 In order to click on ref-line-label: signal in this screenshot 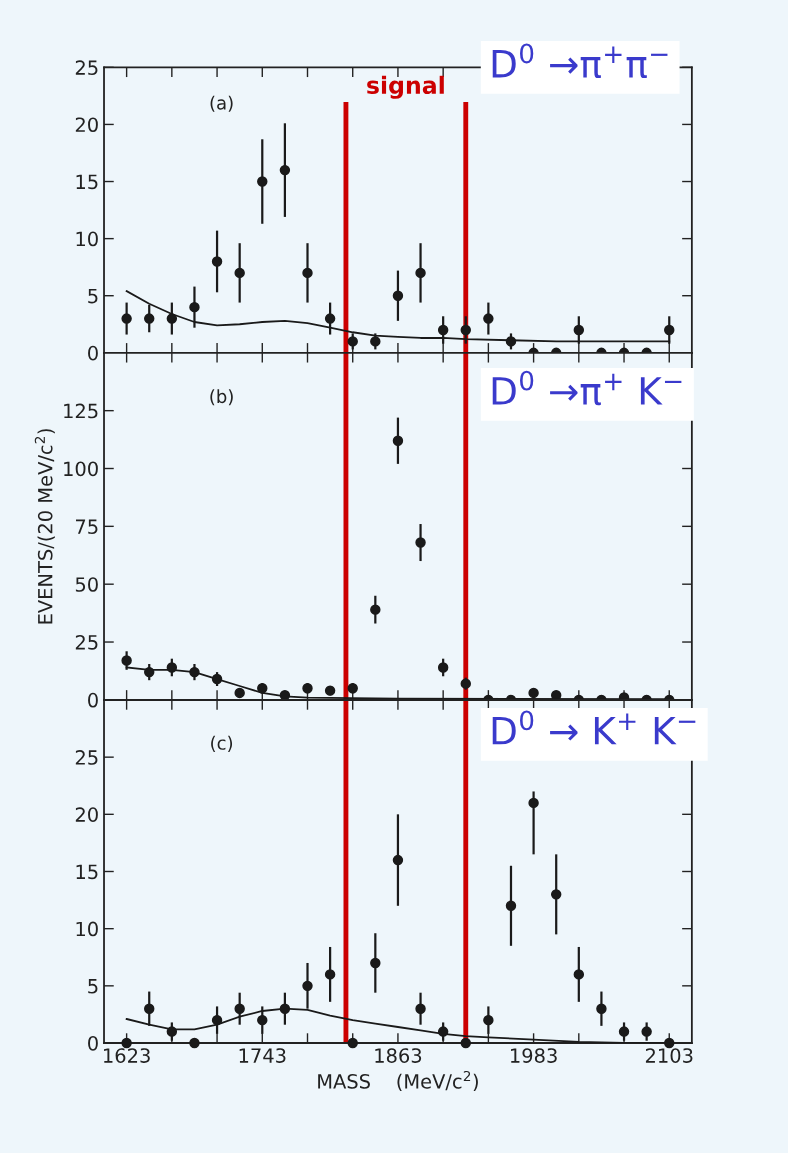, I will do `click(405, 87)`.